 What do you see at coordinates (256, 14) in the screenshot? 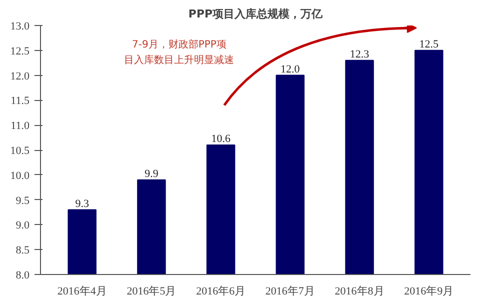
I see `chart-title: PPP项目入库总规模，万亿` at bounding box center [256, 14].